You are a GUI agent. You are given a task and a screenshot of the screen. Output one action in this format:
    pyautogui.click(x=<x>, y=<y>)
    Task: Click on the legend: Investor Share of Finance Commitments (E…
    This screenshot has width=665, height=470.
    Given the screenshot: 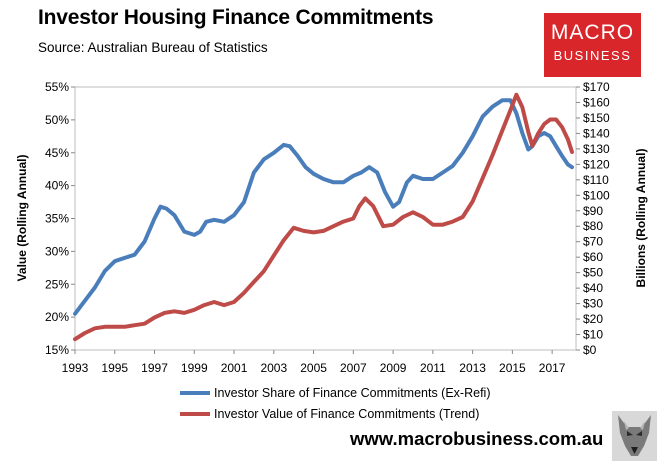 What is the action you would take?
    pyautogui.click(x=335, y=403)
    